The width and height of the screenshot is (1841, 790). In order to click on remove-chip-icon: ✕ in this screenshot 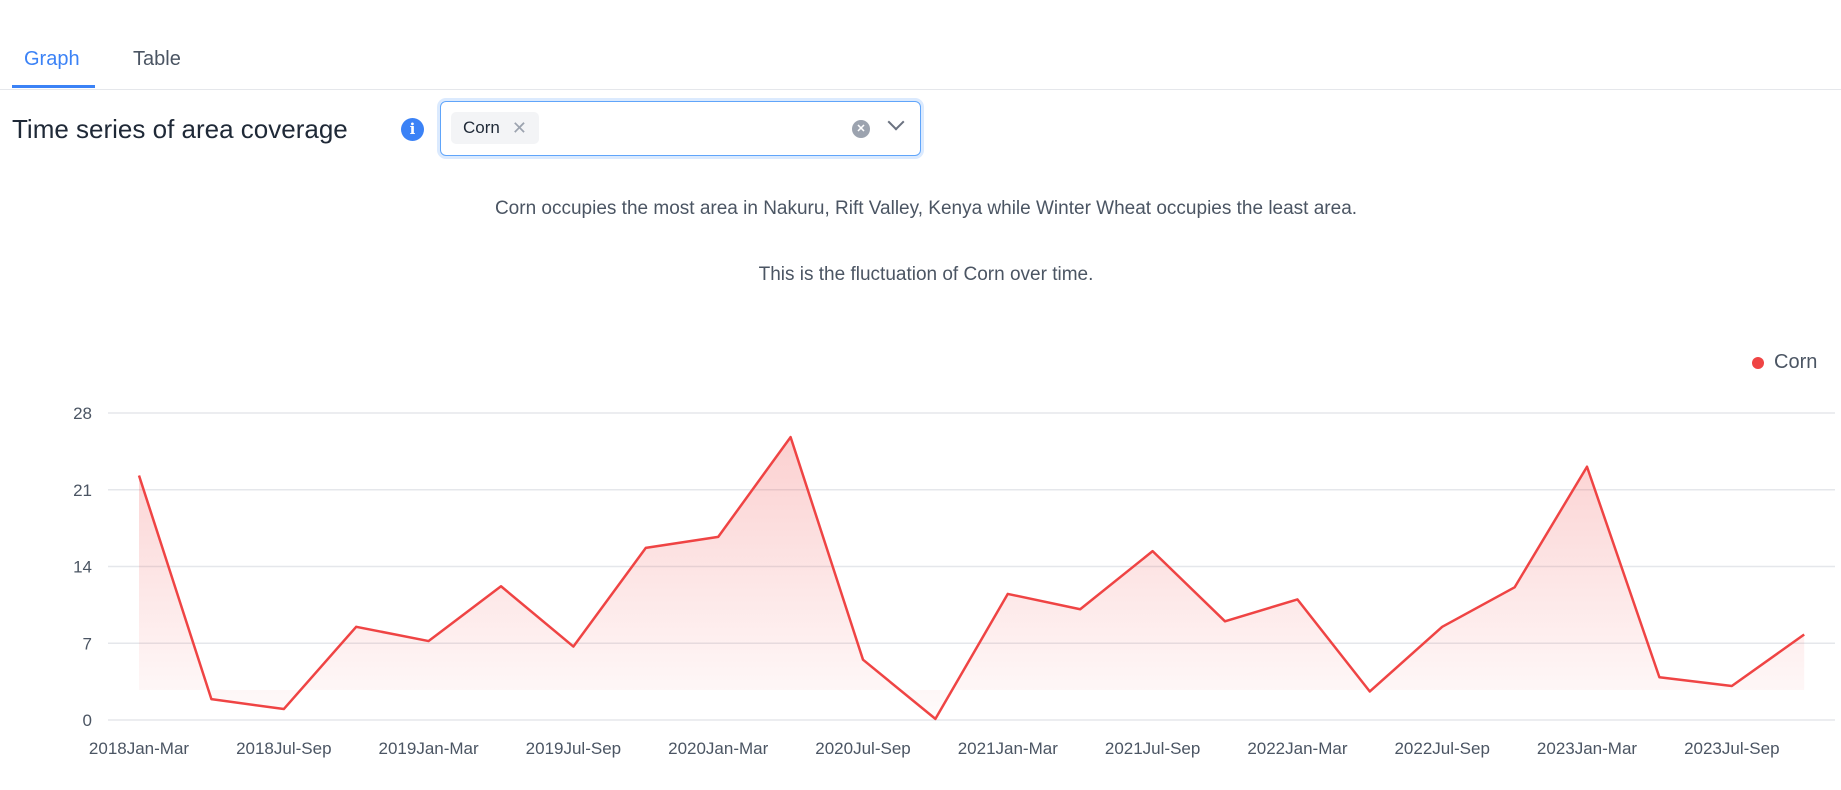, I will do `click(519, 127)`.